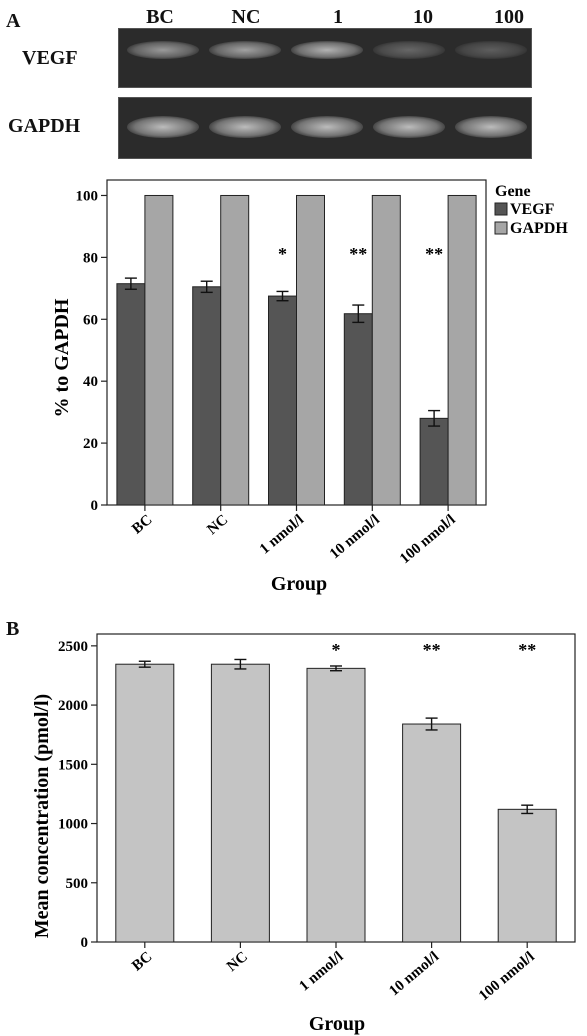  I want to click on y-tick-label: 40, so click(90, 382).